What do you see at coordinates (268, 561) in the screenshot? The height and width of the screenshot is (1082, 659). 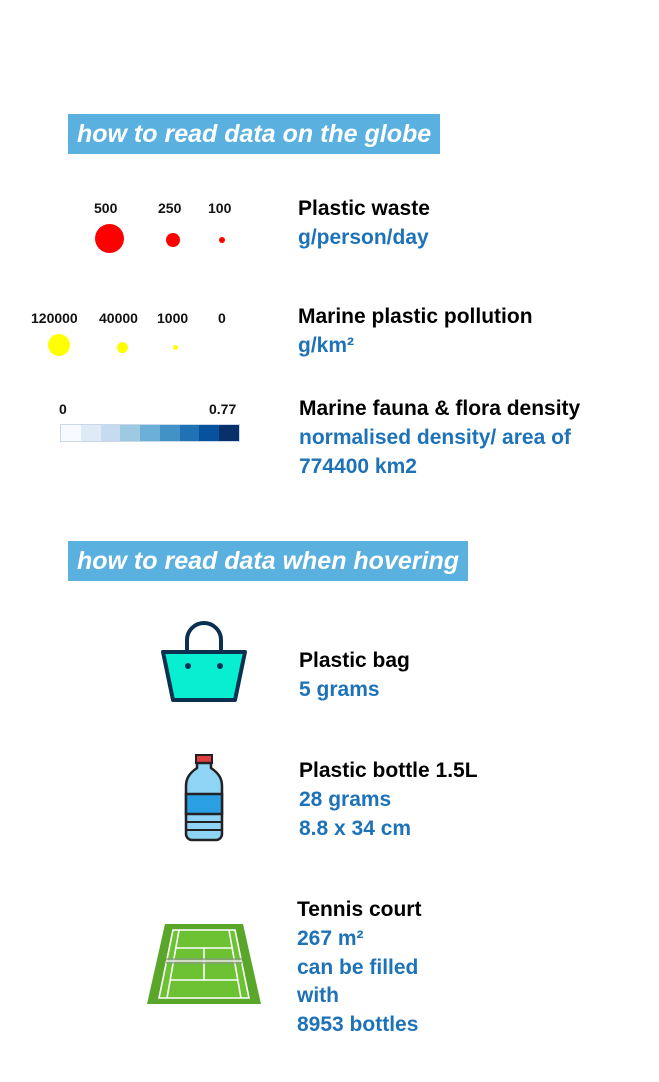 I see `hover-section-heading: how to read data when hovering` at bounding box center [268, 561].